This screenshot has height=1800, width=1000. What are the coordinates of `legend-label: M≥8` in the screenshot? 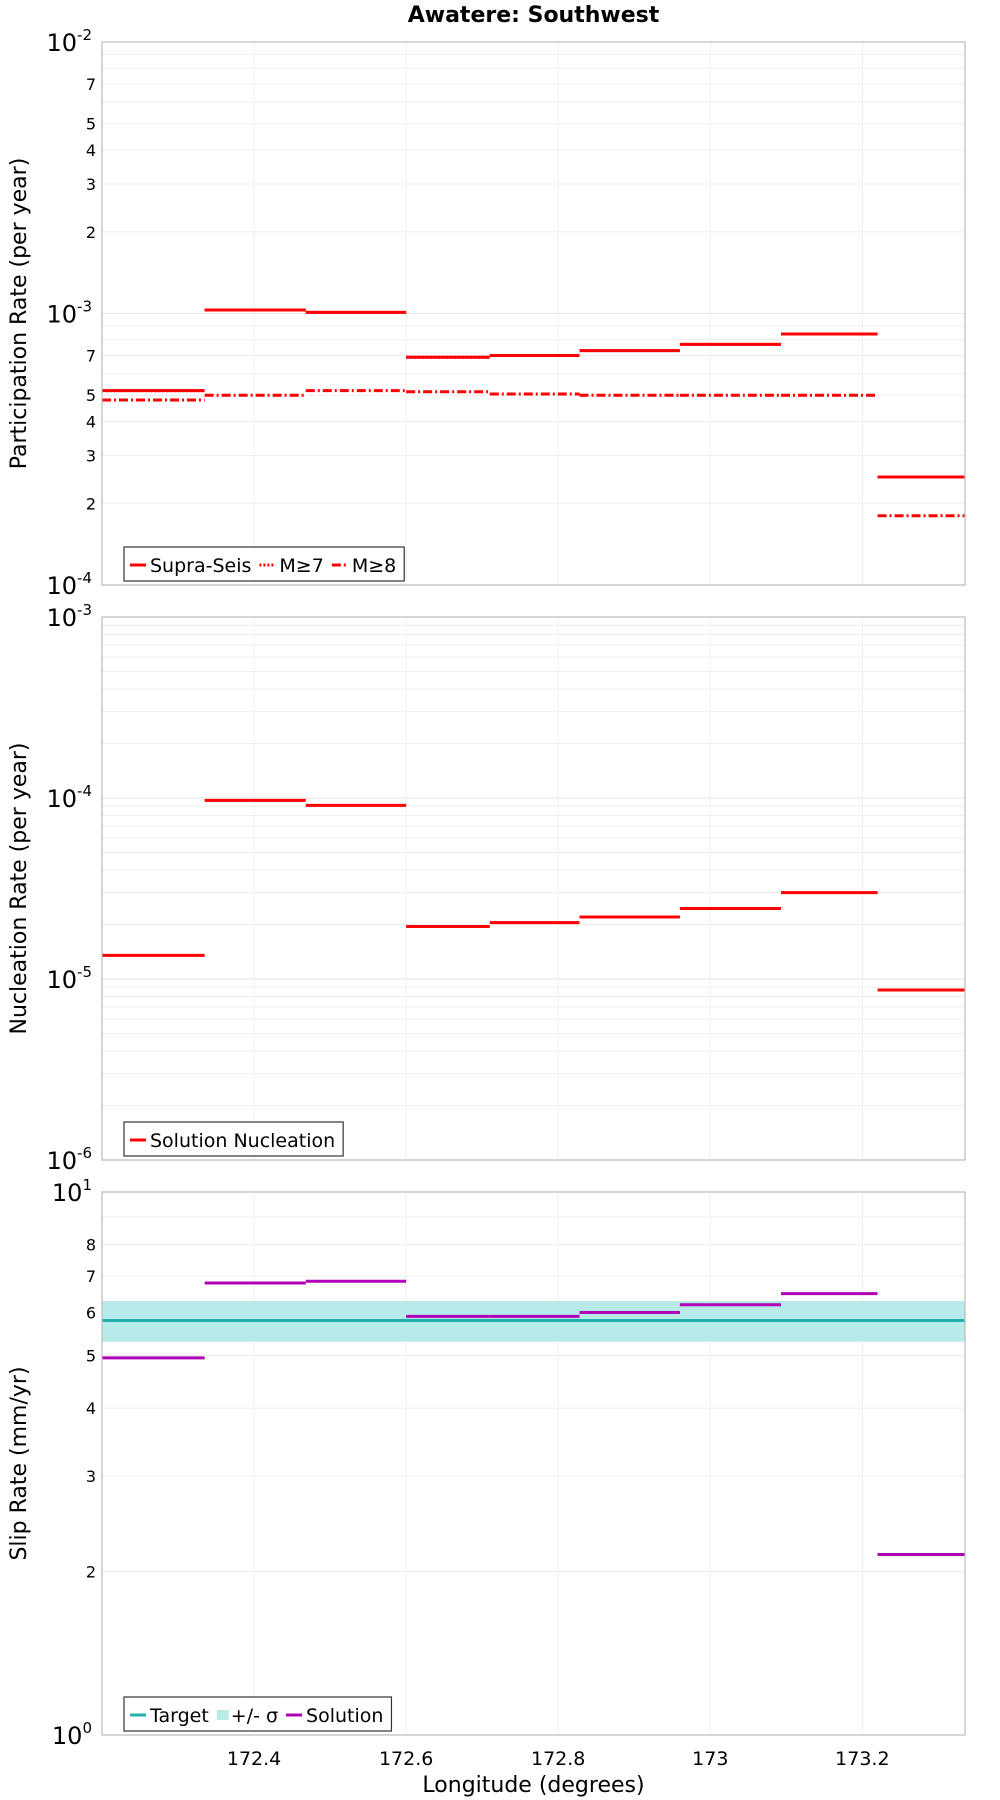 It's located at (374, 566).